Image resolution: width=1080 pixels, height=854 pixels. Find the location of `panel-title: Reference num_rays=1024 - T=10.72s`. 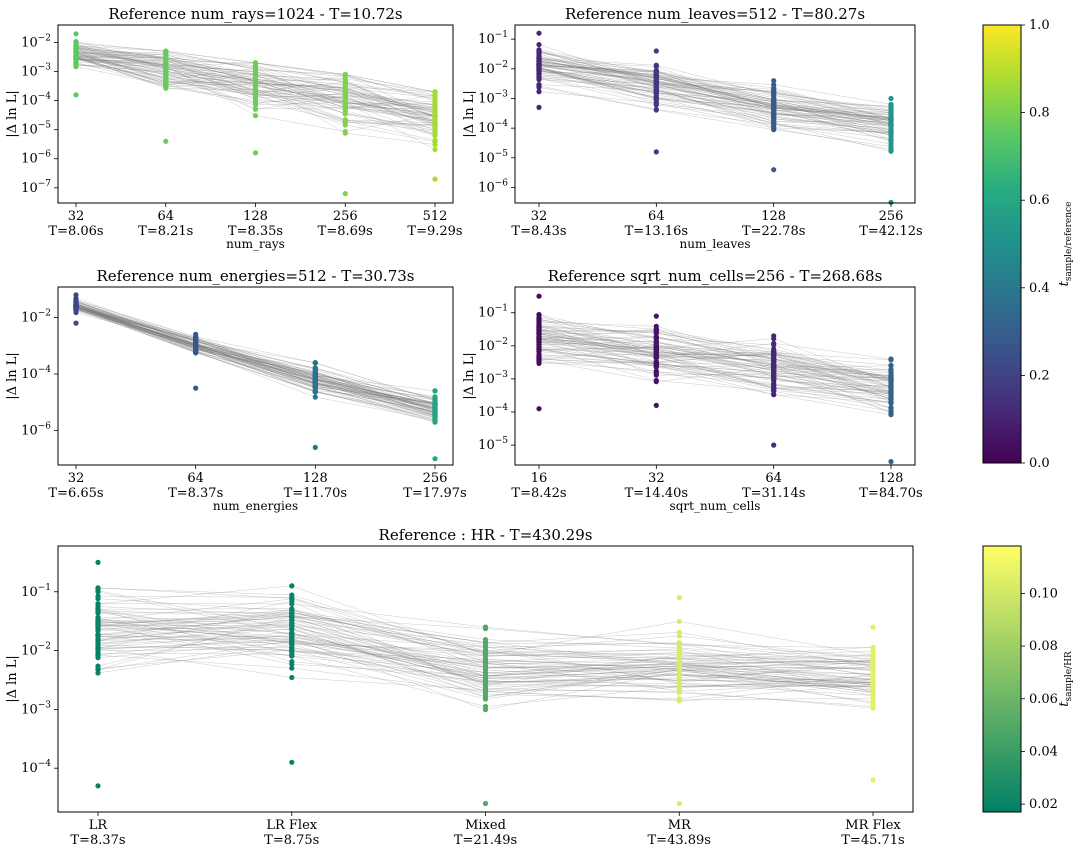

panel-title: Reference num_rays=1024 - T=10.72s is located at coordinates (255, 14).